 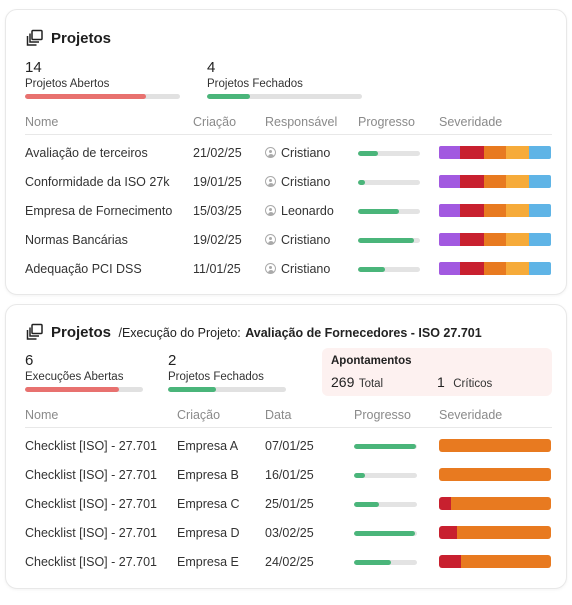 I want to click on project-name: Empresa de Fornecimento, so click(x=99, y=211).